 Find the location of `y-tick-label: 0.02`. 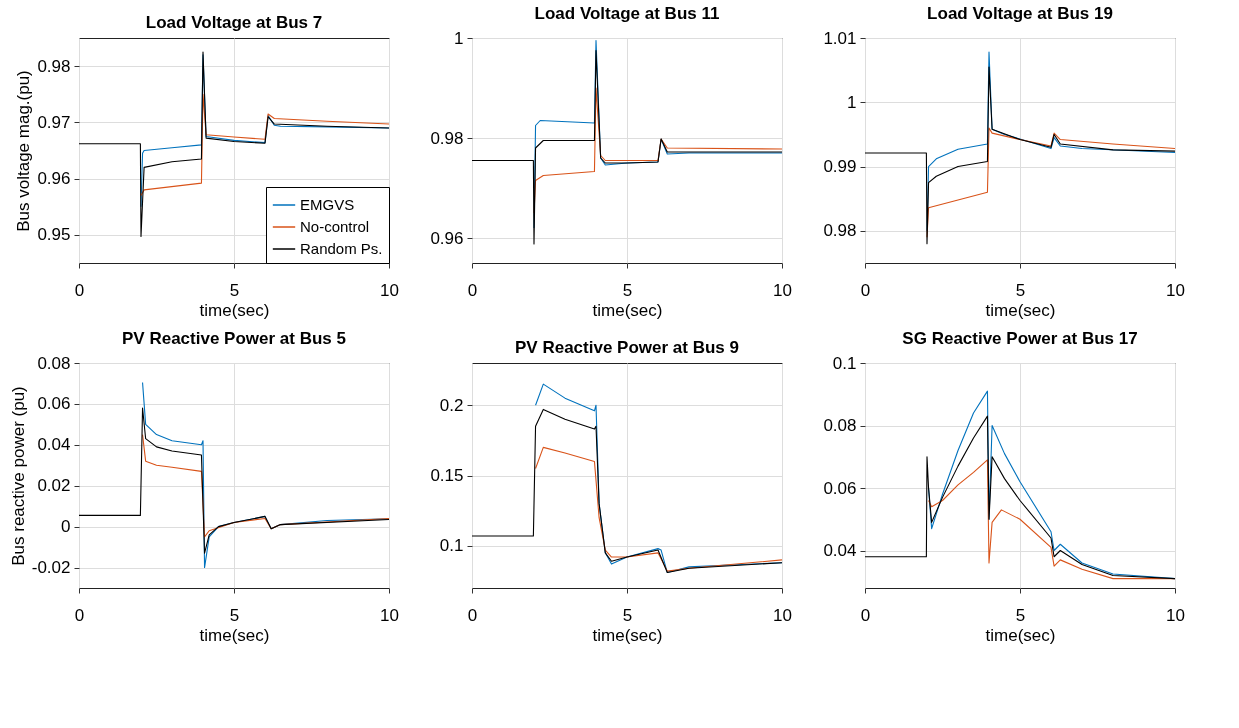

y-tick-label: 0.02 is located at coordinates (54, 486).